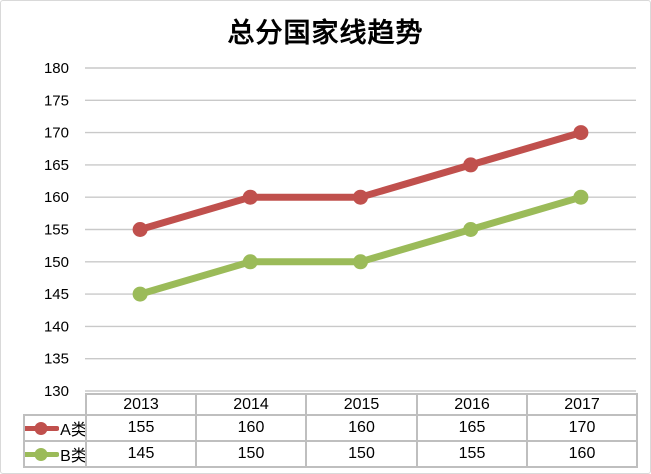 The height and width of the screenshot is (474, 651). Describe the element at coordinates (141, 454) in the screenshot. I see `value-cell: 145` at that location.